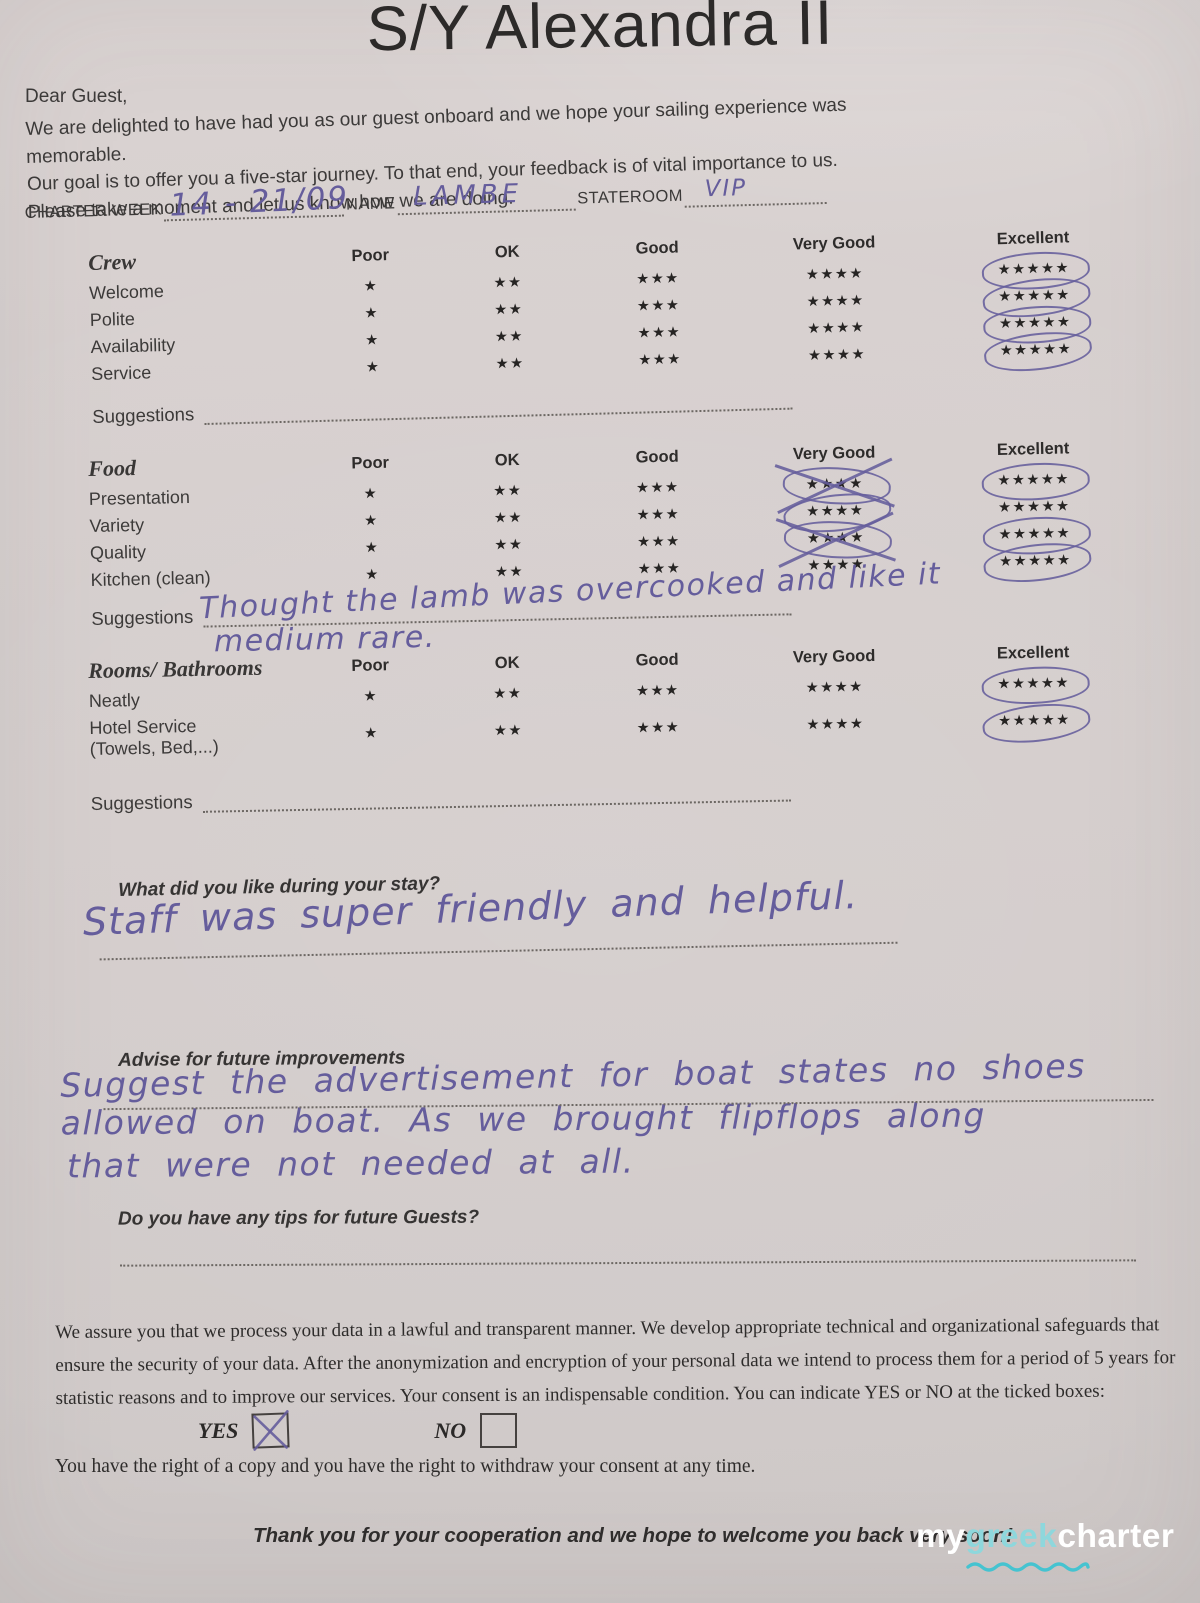 This screenshot has width=1200, height=1603. Describe the element at coordinates (499, 1430) in the screenshot. I see `no-checkbox` at that location.